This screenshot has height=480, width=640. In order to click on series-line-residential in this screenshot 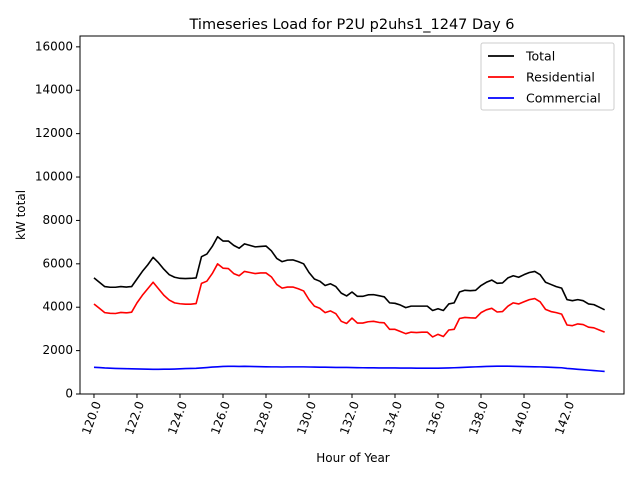, I will do `click(349, 300)`.